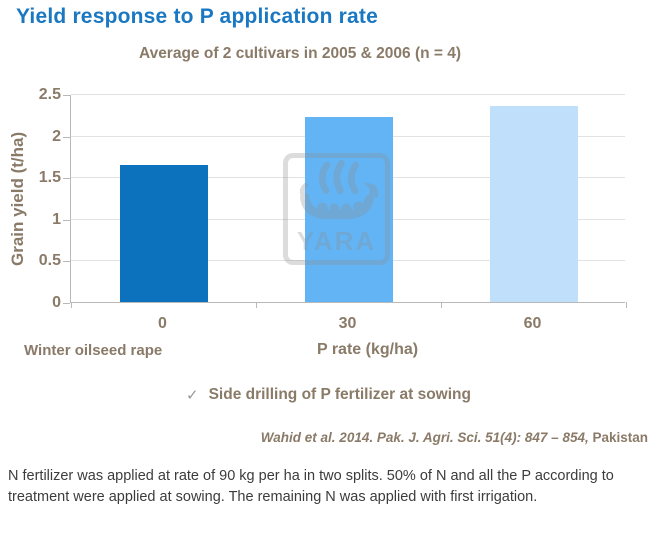 This screenshot has height=545, width=660. I want to click on citation-plain: Pakistan, so click(618, 437).